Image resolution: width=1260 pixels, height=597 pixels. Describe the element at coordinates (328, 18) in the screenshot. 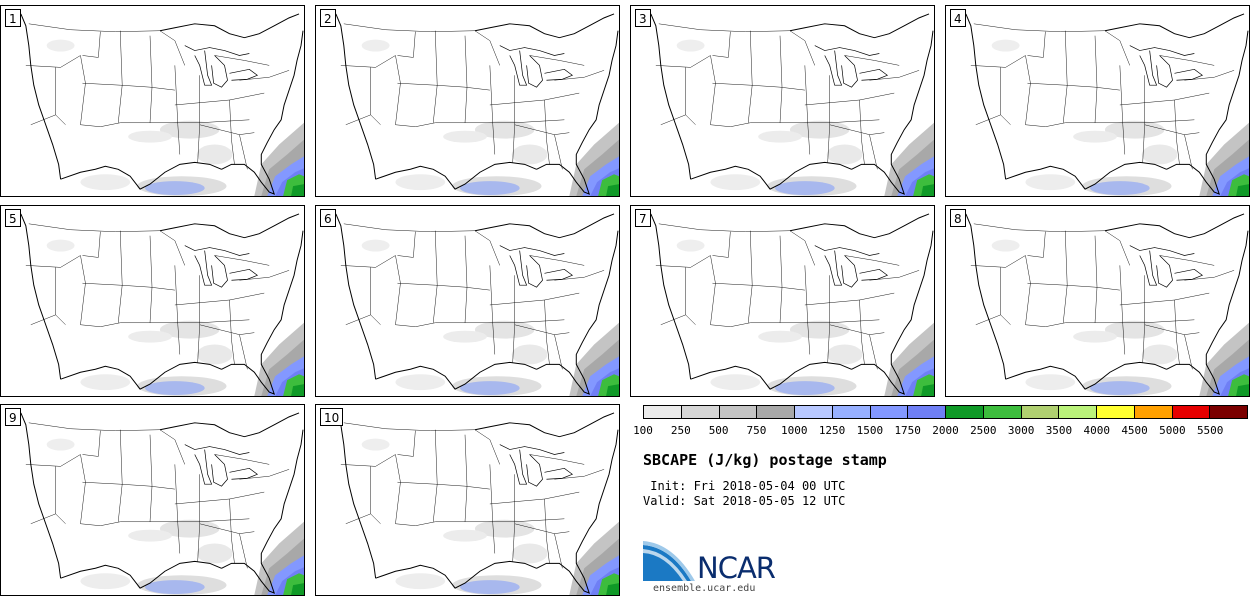

I see `panel-number: 2` at that location.